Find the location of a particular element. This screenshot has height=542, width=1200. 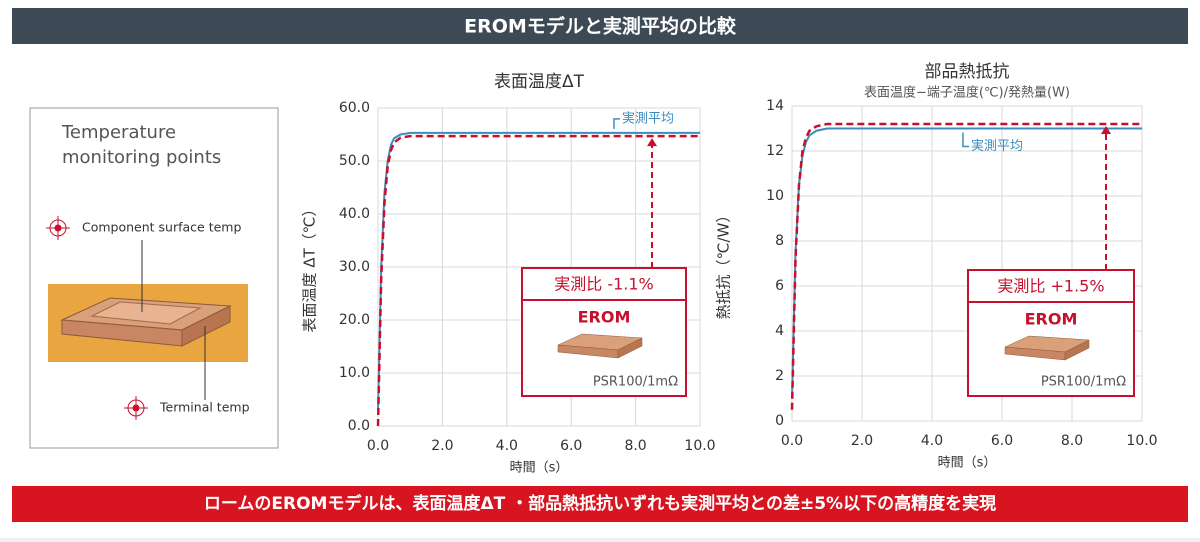

footer-bar is located at coordinates (600, 504).